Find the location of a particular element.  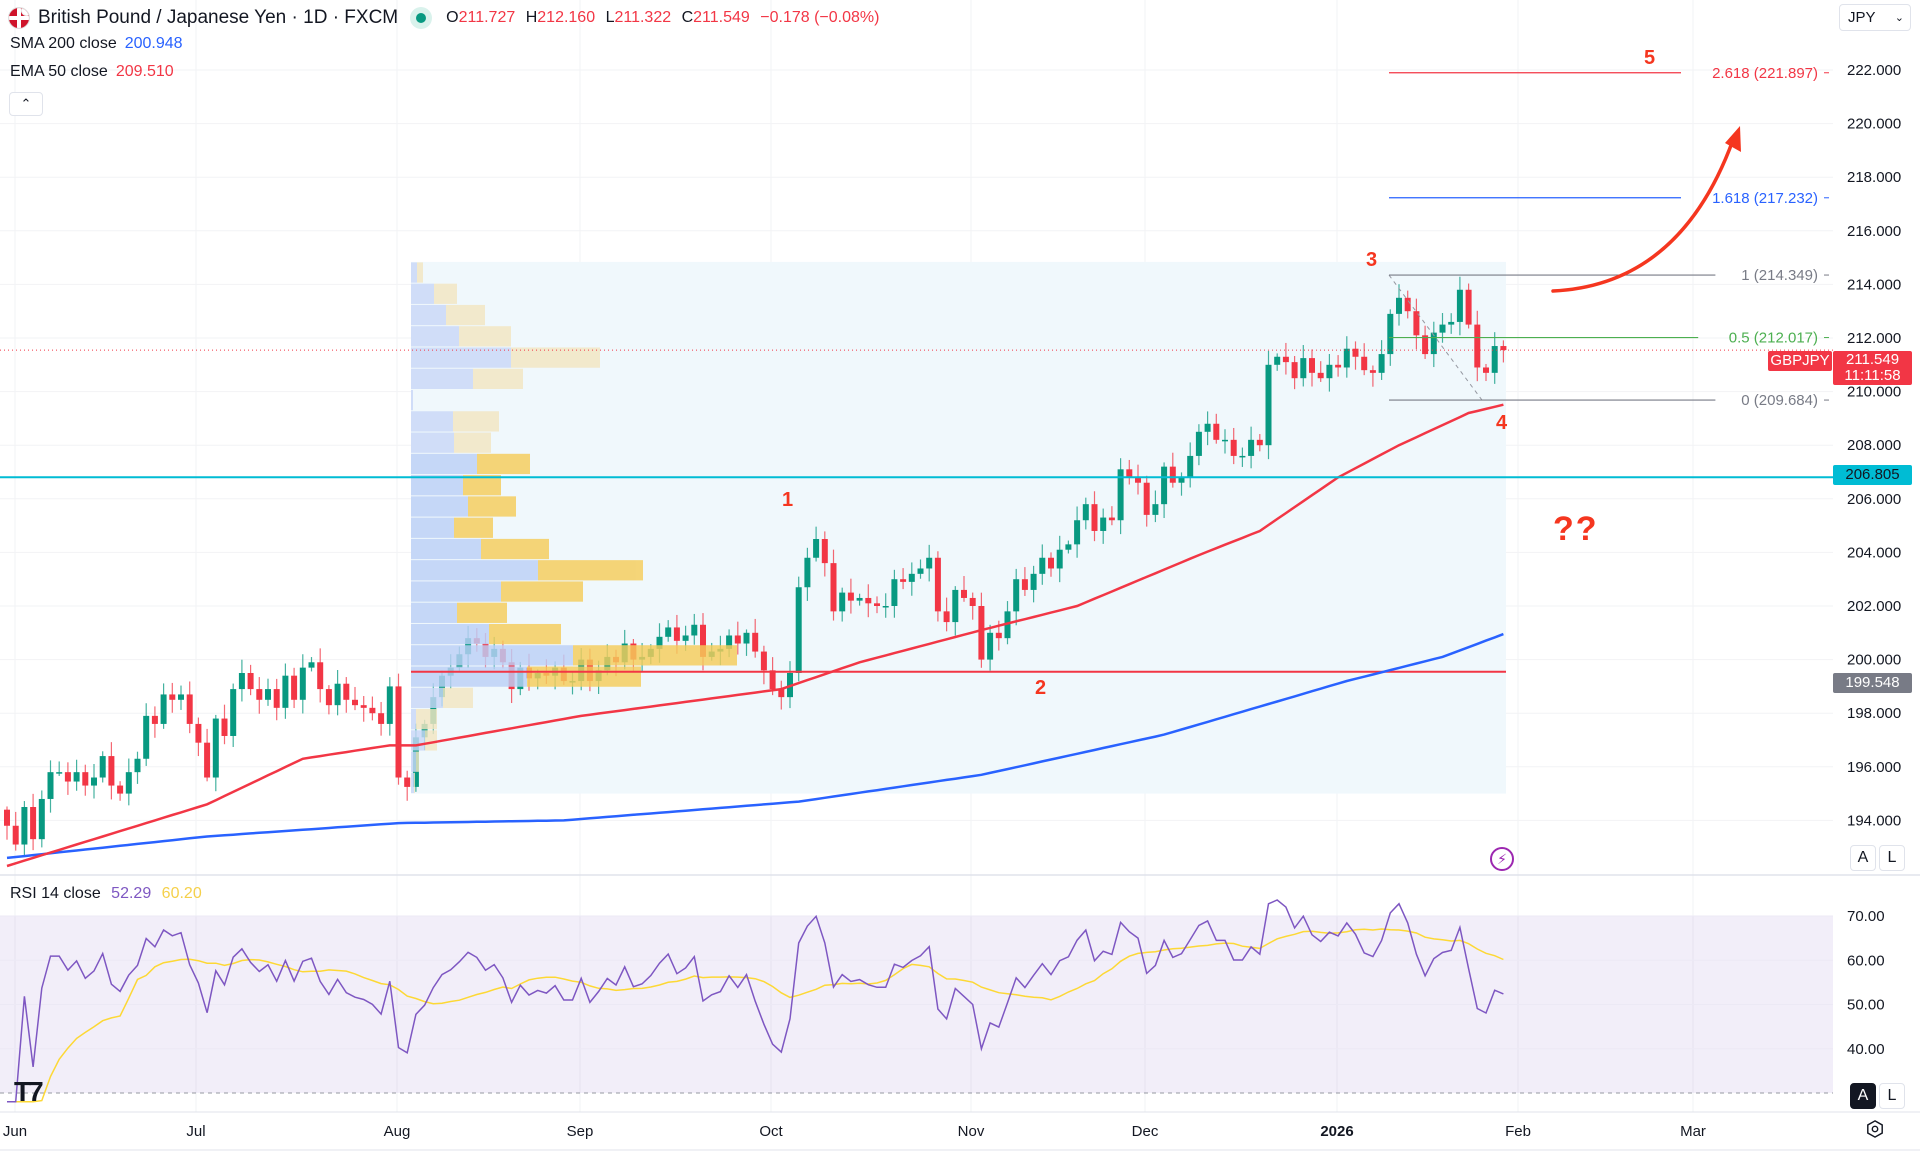

time-tick-label: Jun is located at coordinates (15, 1131).